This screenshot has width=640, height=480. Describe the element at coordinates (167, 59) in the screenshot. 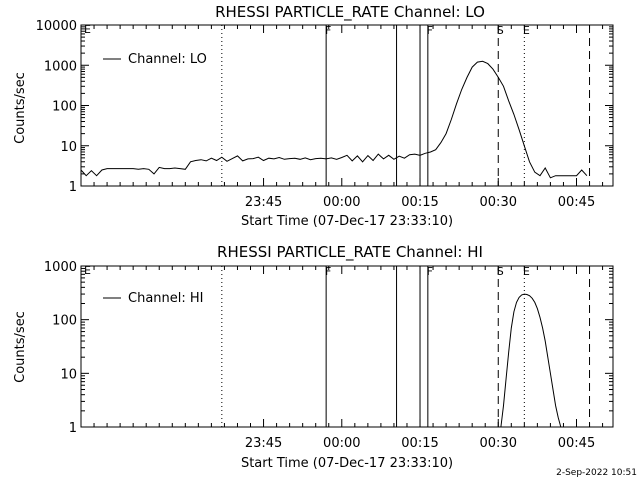

I see `legend-label: Channel: LO` at that location.